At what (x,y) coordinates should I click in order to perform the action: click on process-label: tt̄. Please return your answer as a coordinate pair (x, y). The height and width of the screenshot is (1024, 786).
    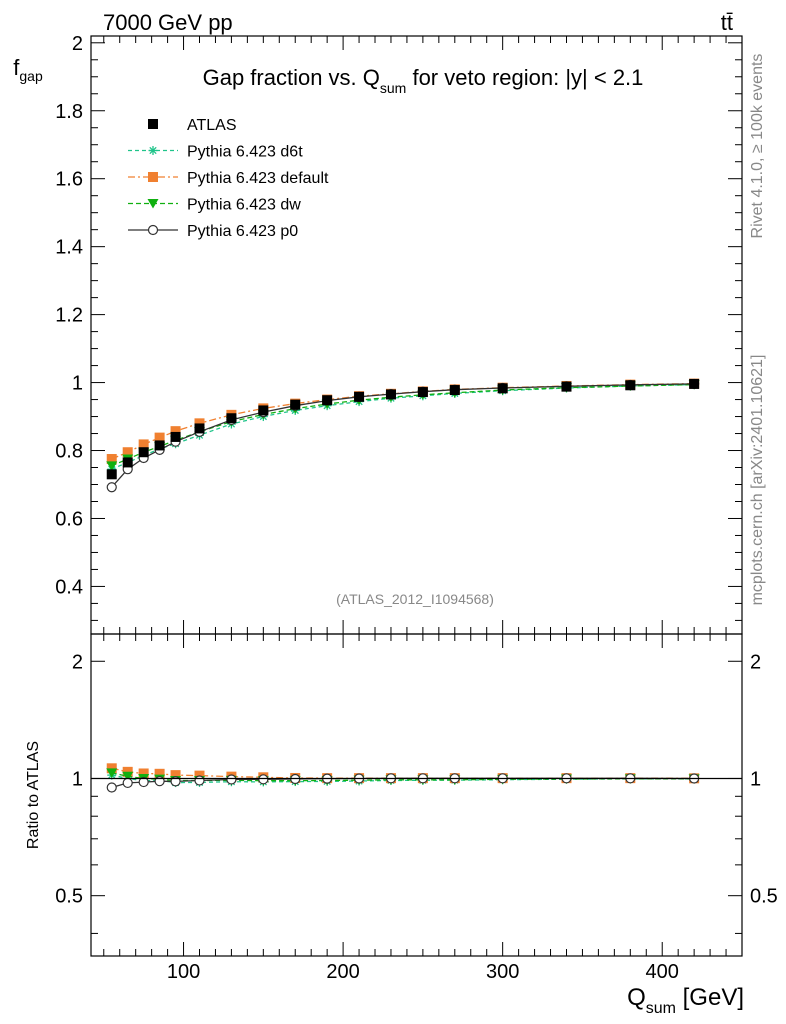
    Looking at the image, I should click on (727, 22).